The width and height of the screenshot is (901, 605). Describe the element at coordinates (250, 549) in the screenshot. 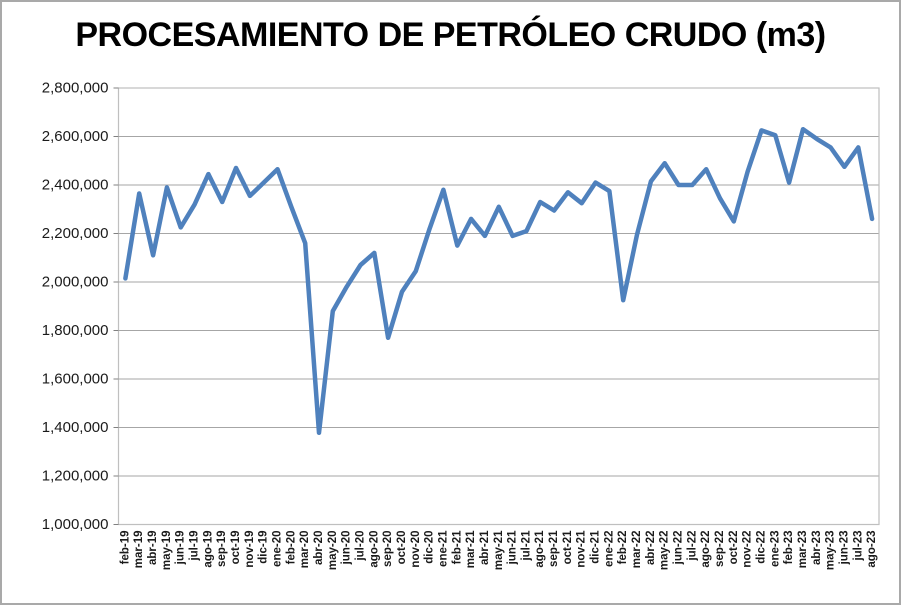

I see `x-axis-label: nov-19` at that location.